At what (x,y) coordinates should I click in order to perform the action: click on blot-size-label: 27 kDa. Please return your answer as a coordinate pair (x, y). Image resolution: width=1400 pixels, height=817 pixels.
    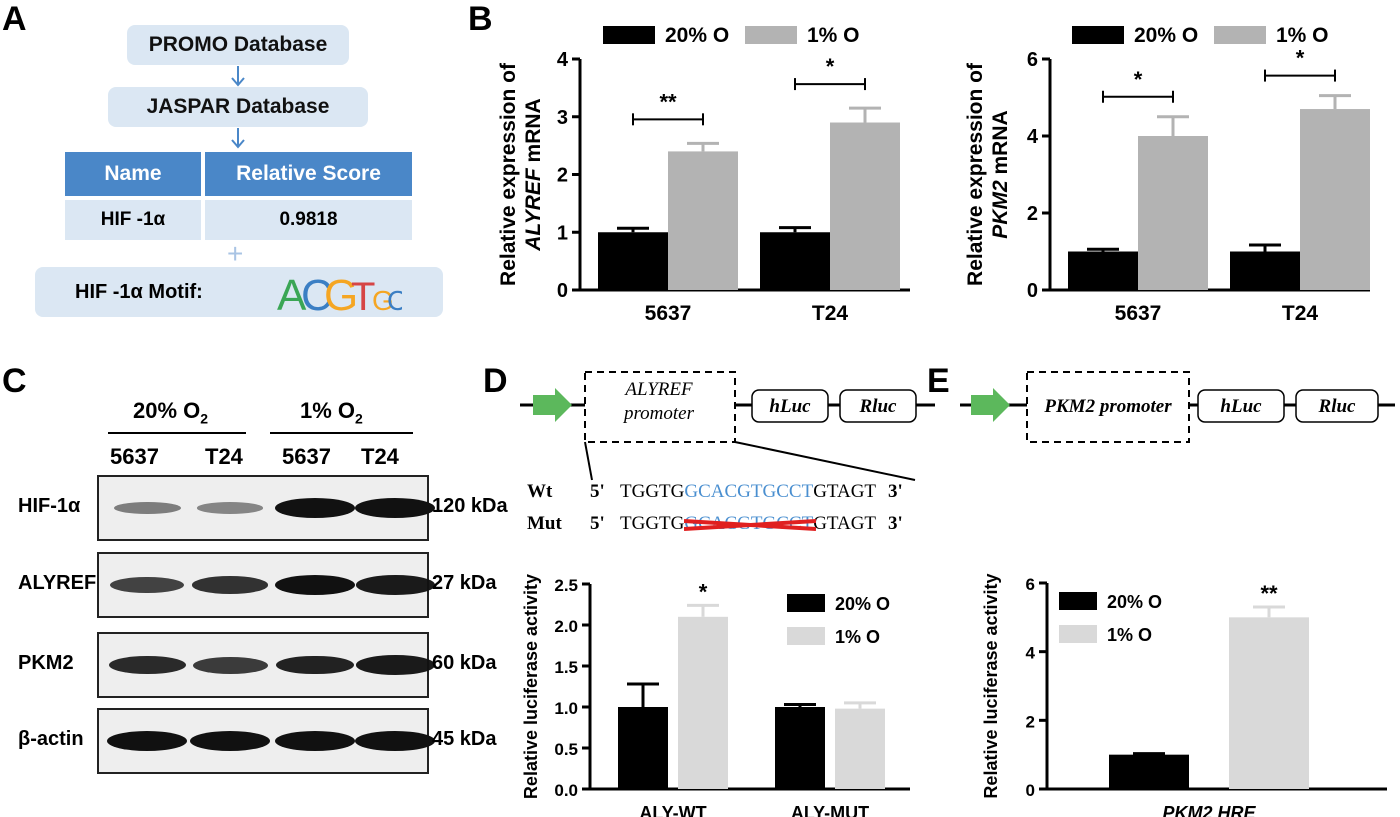
    Looking at the image, I should click on (464, 583).